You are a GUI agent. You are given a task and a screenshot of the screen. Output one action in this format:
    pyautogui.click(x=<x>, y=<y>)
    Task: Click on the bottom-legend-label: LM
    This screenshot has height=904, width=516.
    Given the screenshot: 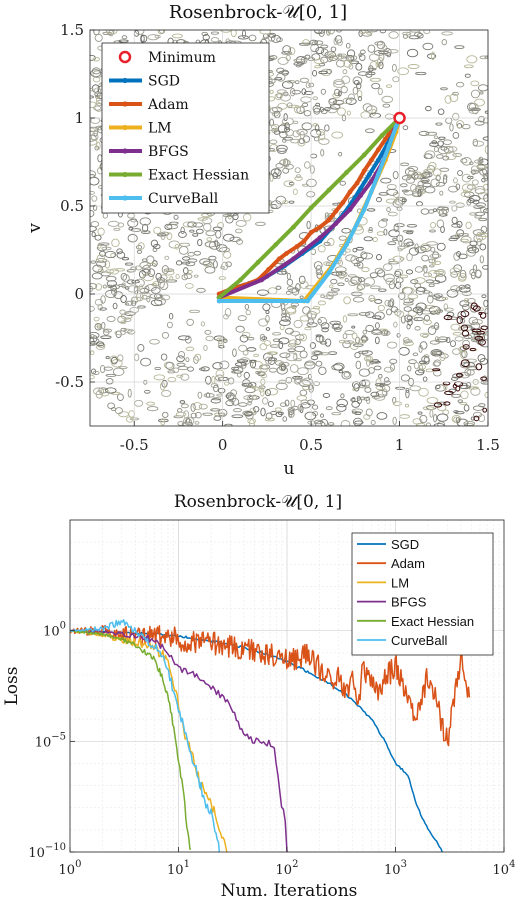 What is the action you would take?
    pyautogui.click(x=400, y=582)
    